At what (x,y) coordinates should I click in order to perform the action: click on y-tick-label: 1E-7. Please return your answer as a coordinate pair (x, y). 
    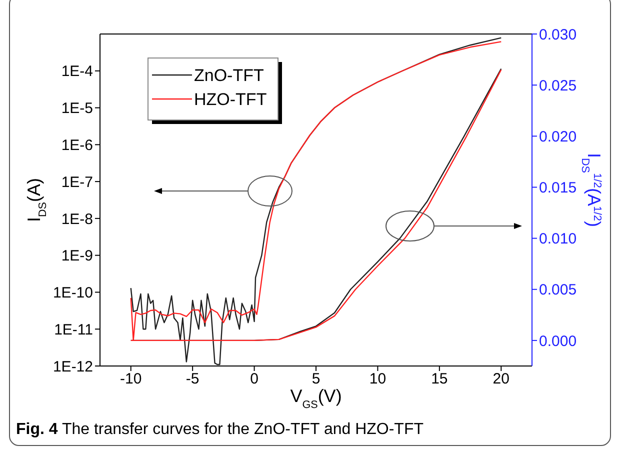
    Looking at the image, I should click on (77, 182).